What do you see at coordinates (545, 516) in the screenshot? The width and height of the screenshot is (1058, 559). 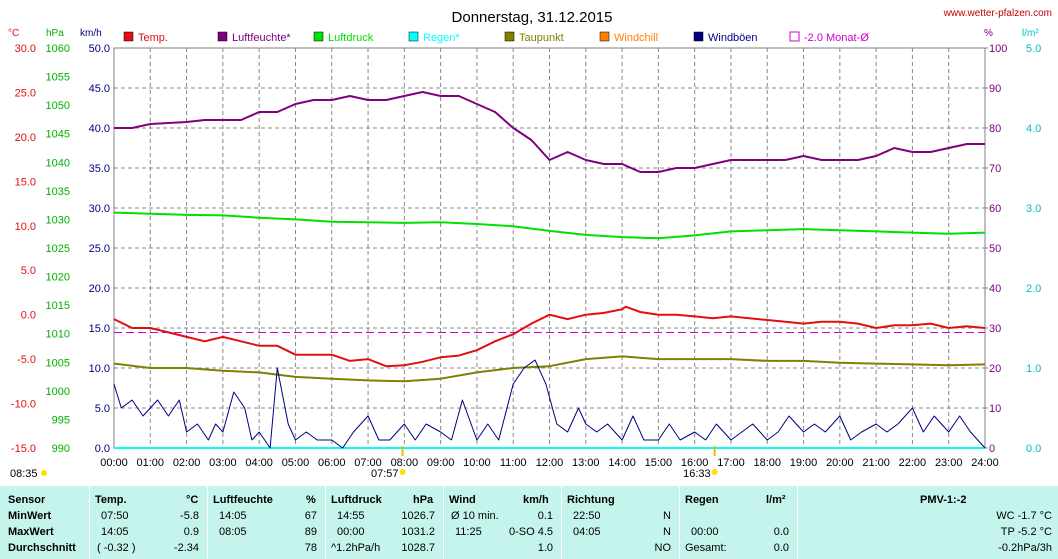 I see `min-wind-val: 0.1` at bounding box center [545, 516].